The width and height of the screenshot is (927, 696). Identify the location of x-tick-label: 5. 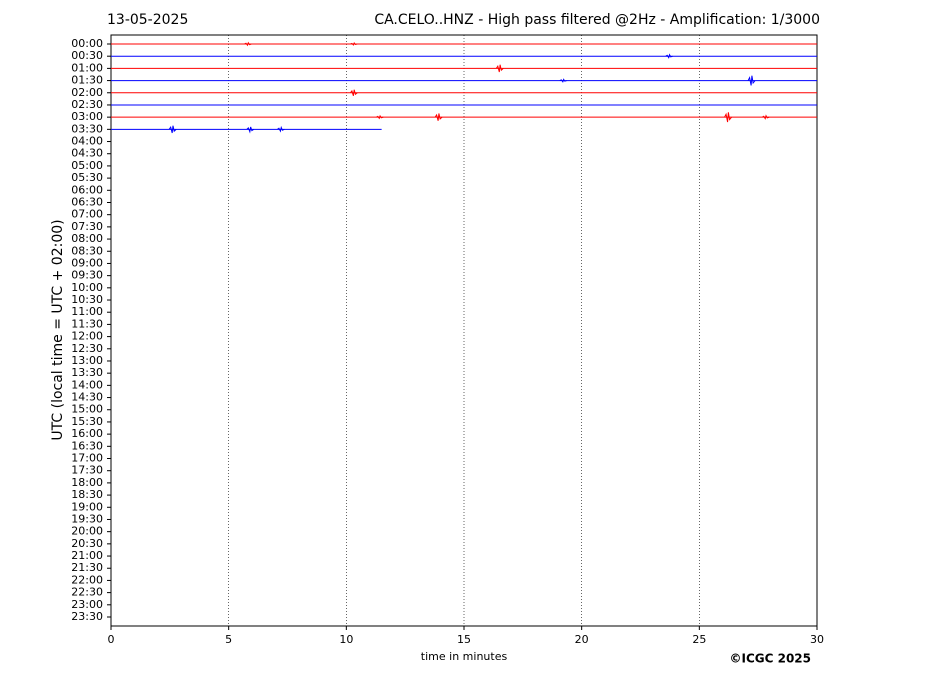
(228, 639).